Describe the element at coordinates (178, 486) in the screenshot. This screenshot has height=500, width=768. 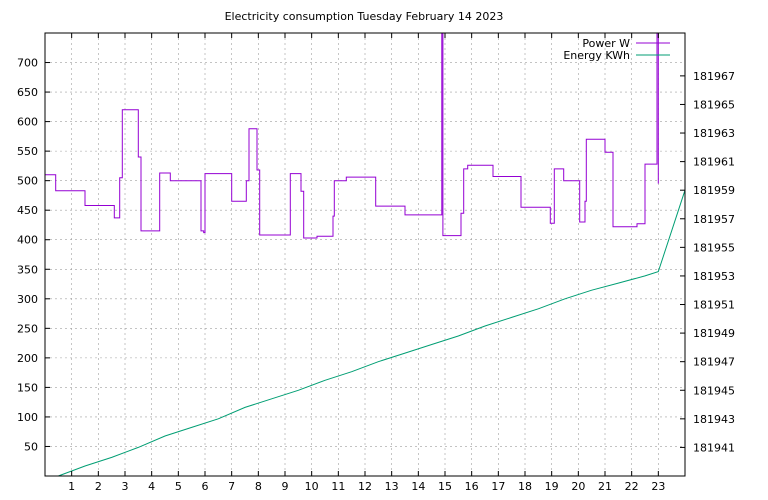
I see `x-tick-label: 5` at that location.